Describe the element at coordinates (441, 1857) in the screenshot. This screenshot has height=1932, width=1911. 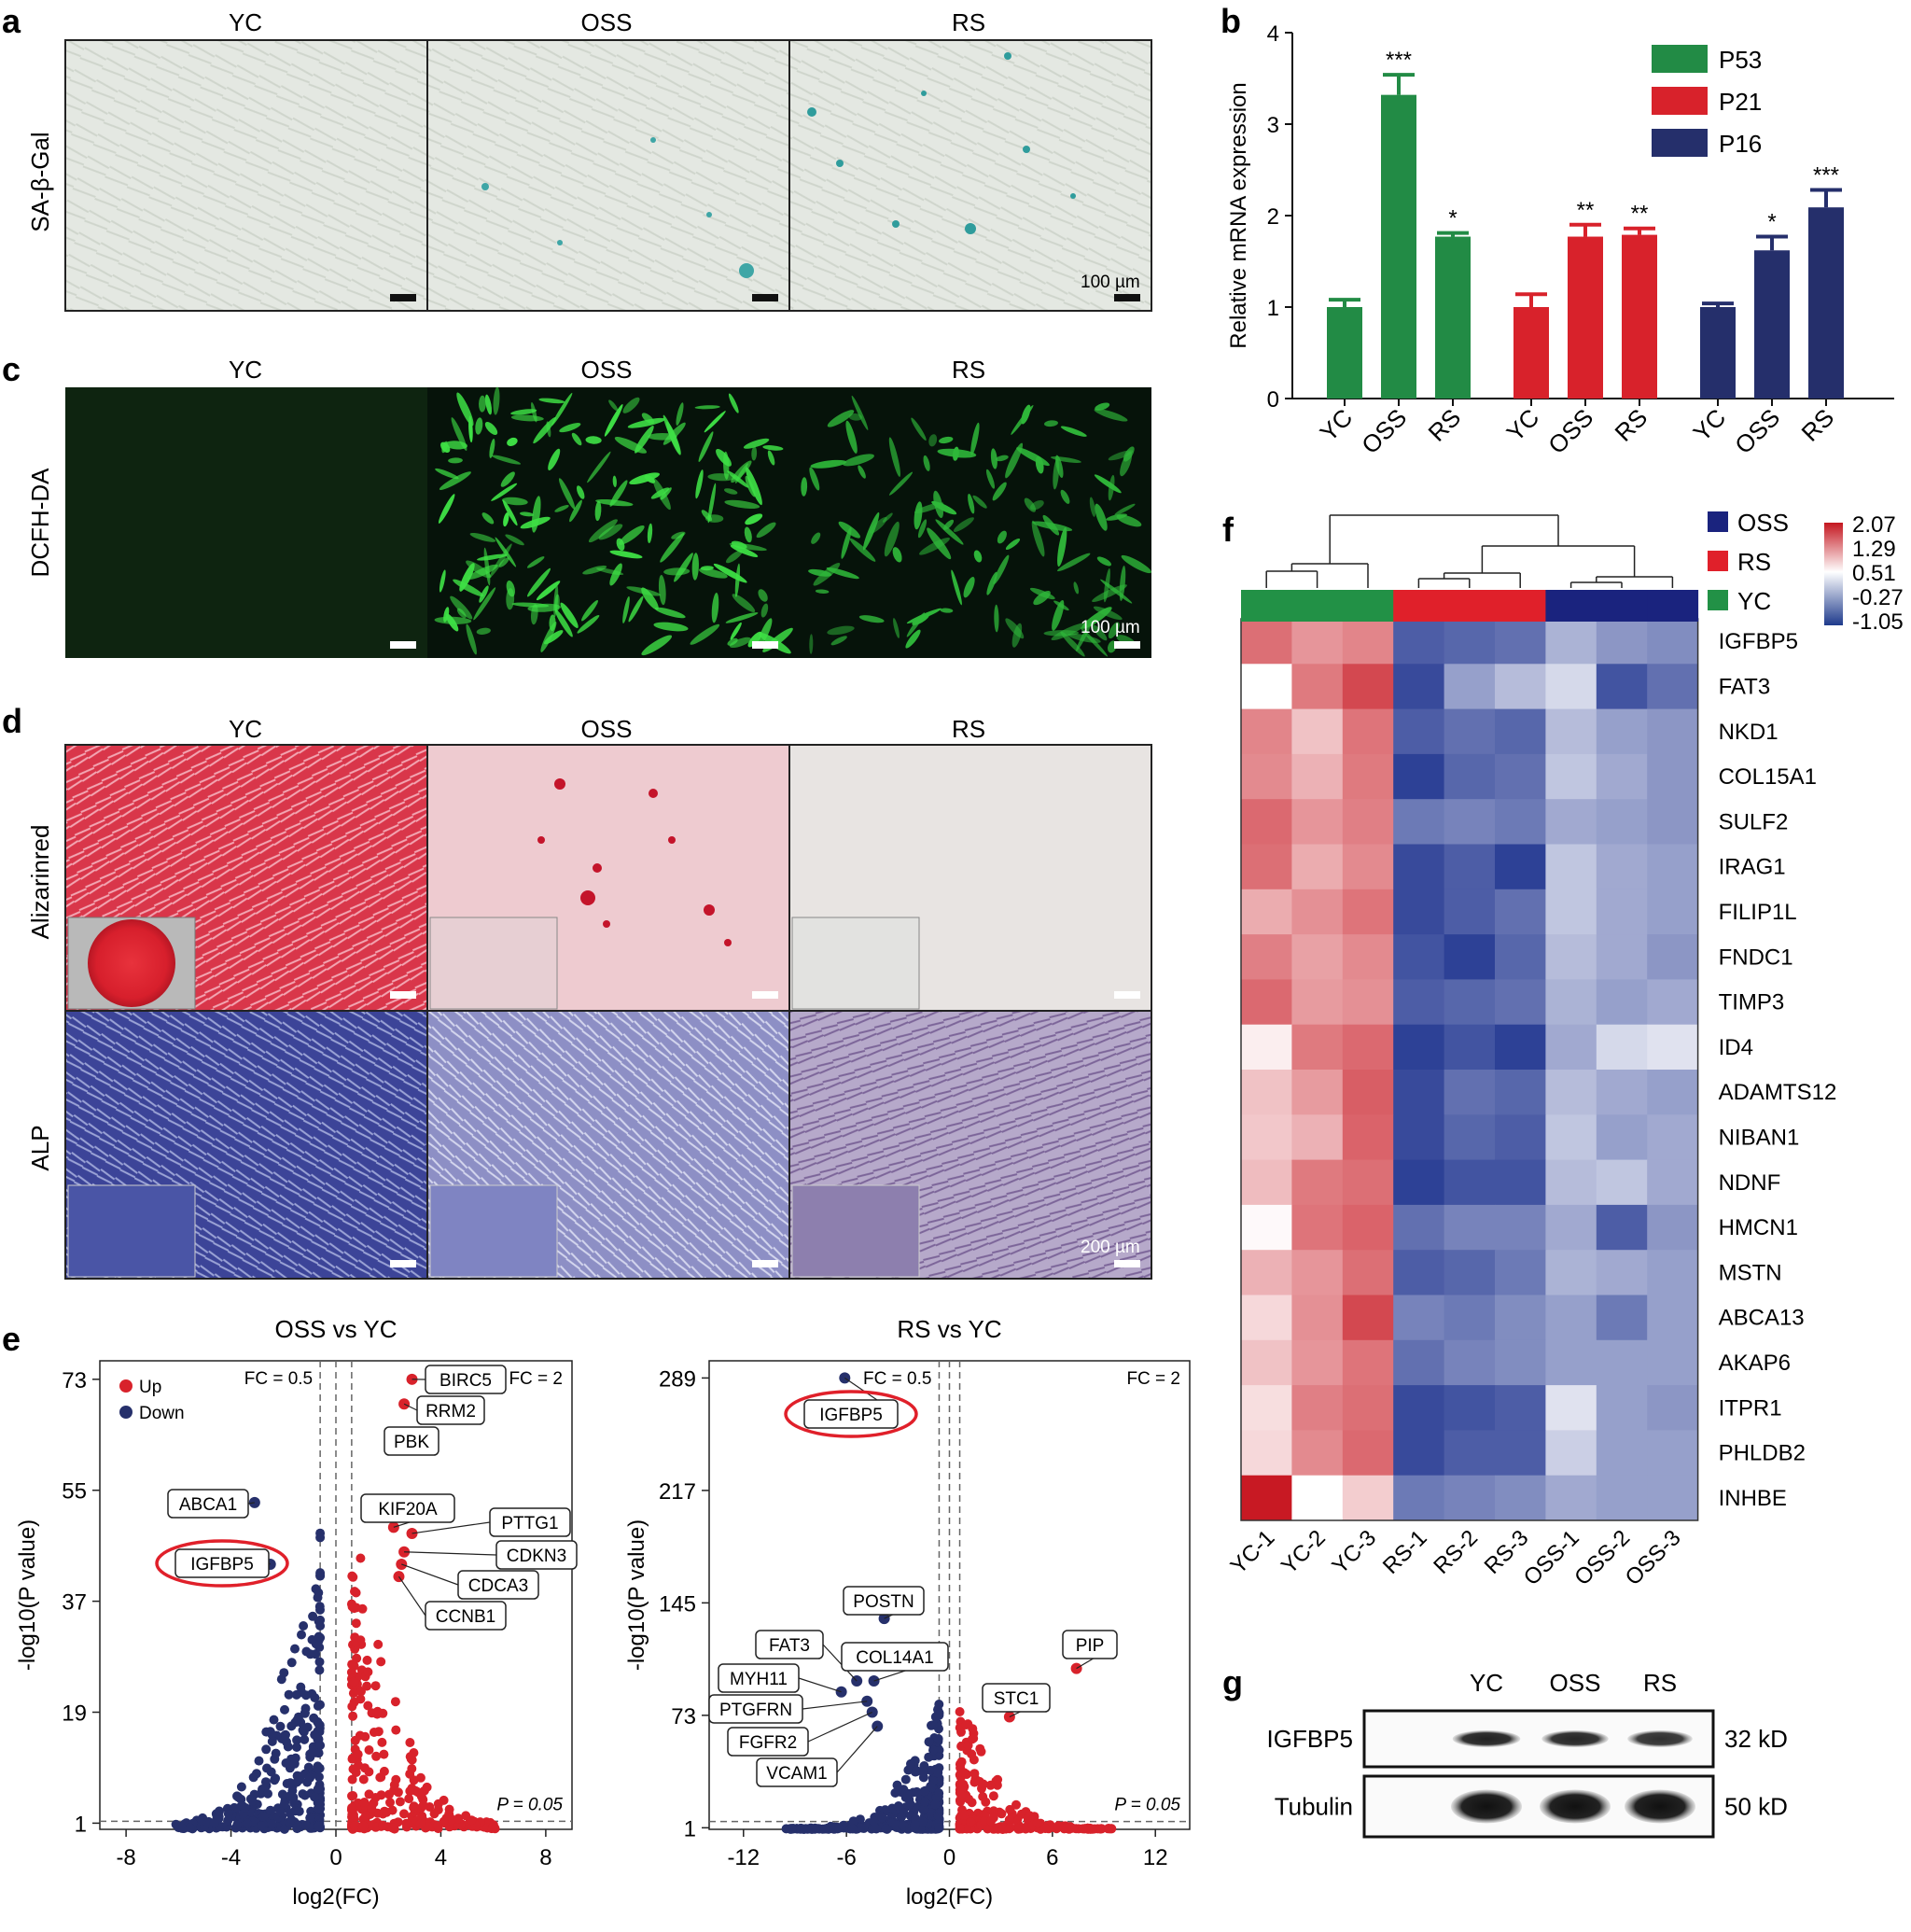
I see `x-tick-label: 4` at that location.